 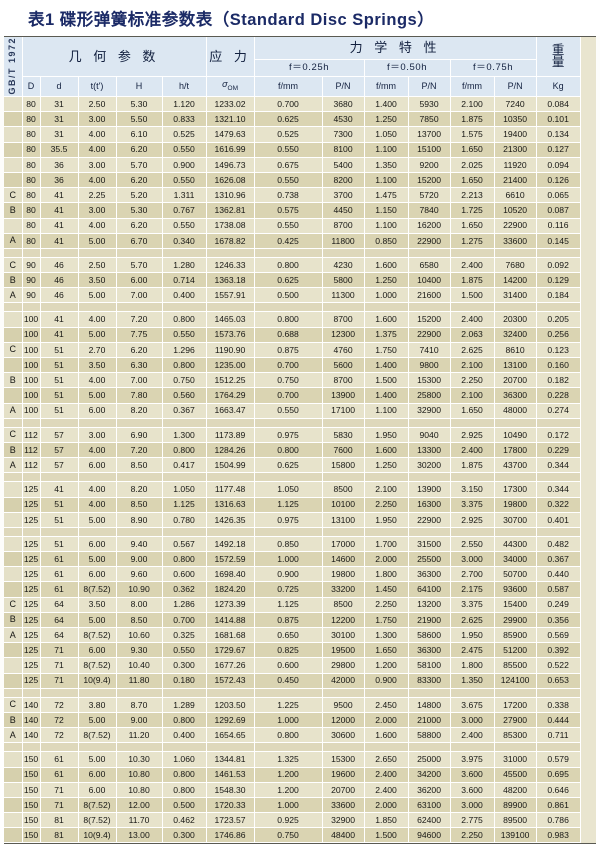 I want to click on cell-load-050: 10400, so click(x=429, y=280).